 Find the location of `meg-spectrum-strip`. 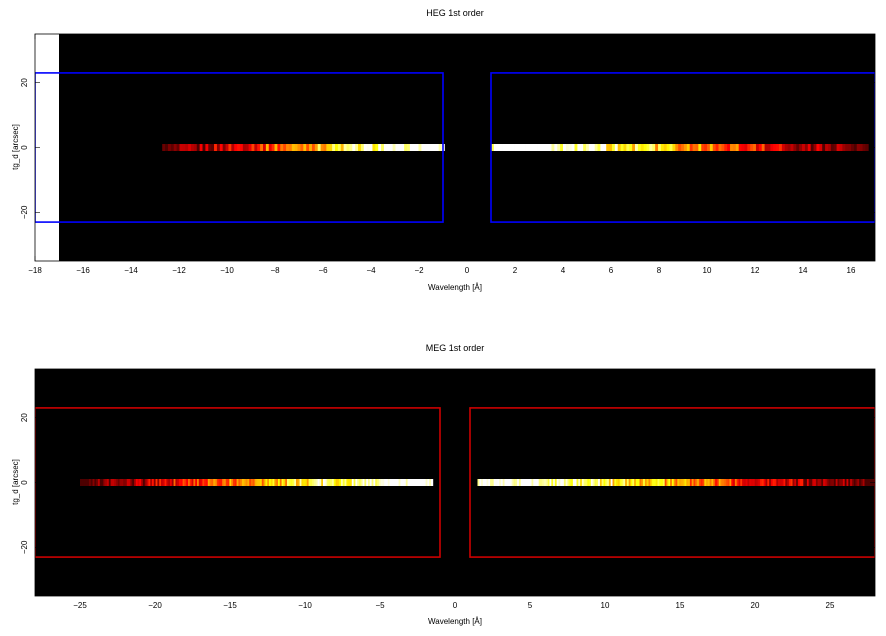

meg-spectrum-strip is located at coordinates (477, 482).